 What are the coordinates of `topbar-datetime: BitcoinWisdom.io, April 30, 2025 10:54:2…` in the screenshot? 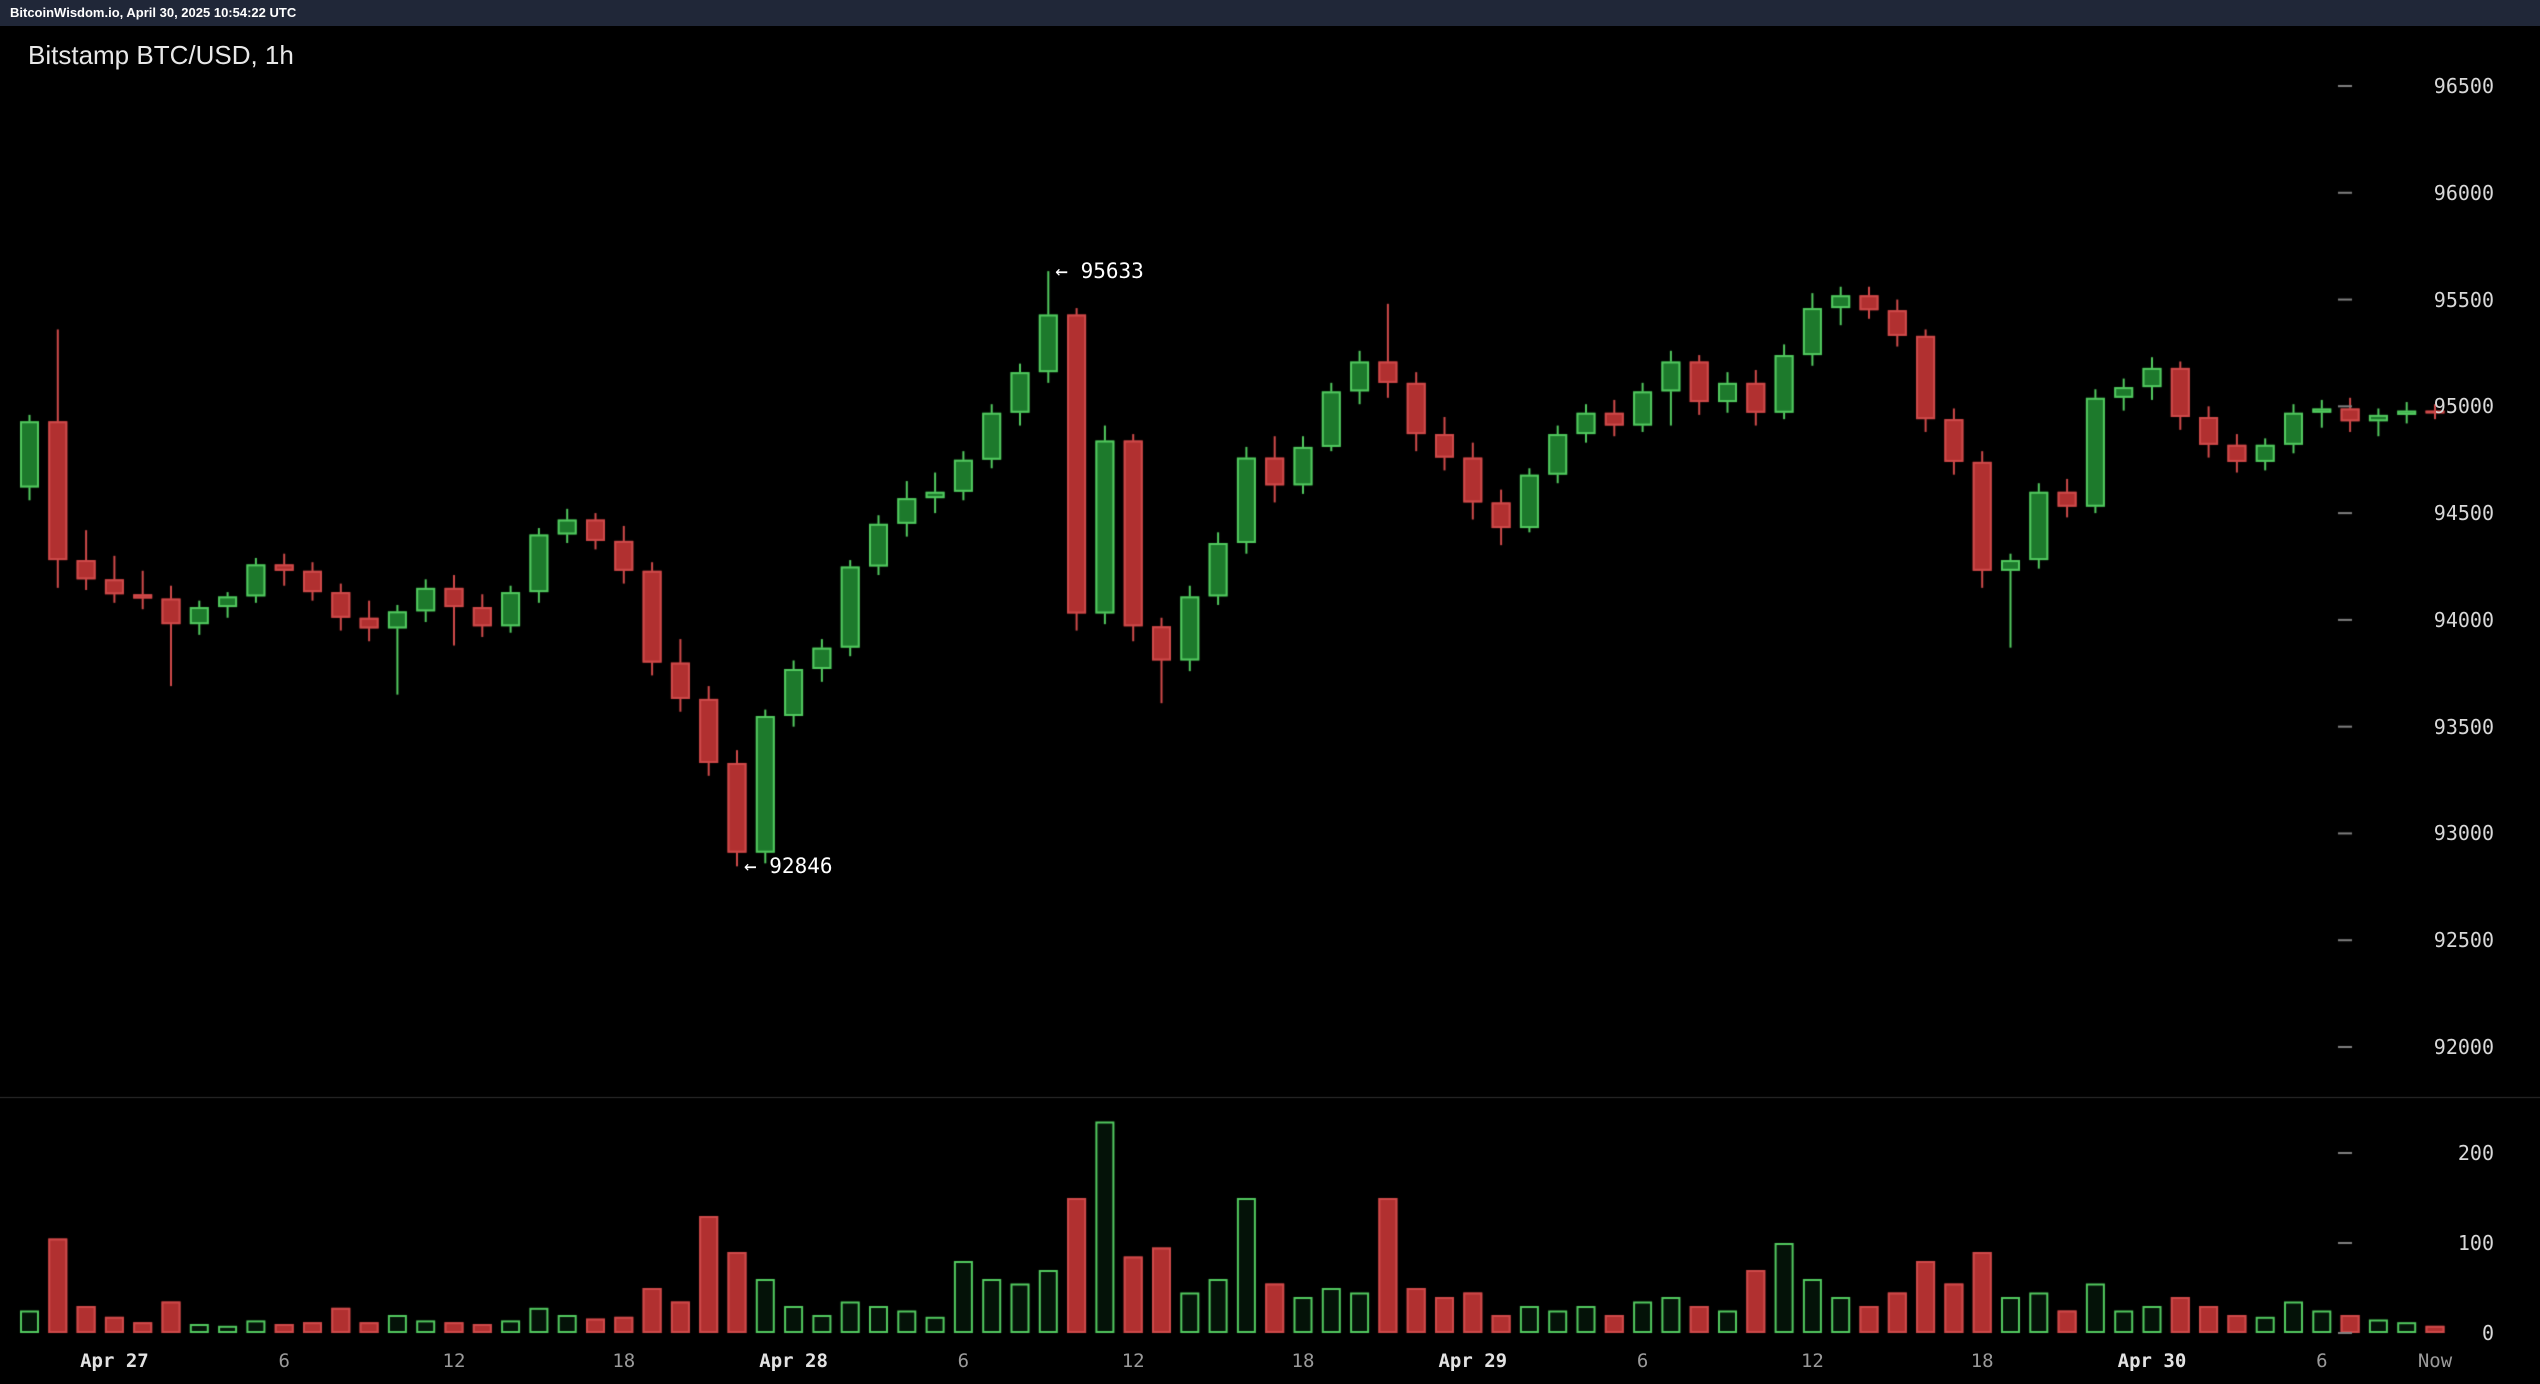 It's located at (153, 12).